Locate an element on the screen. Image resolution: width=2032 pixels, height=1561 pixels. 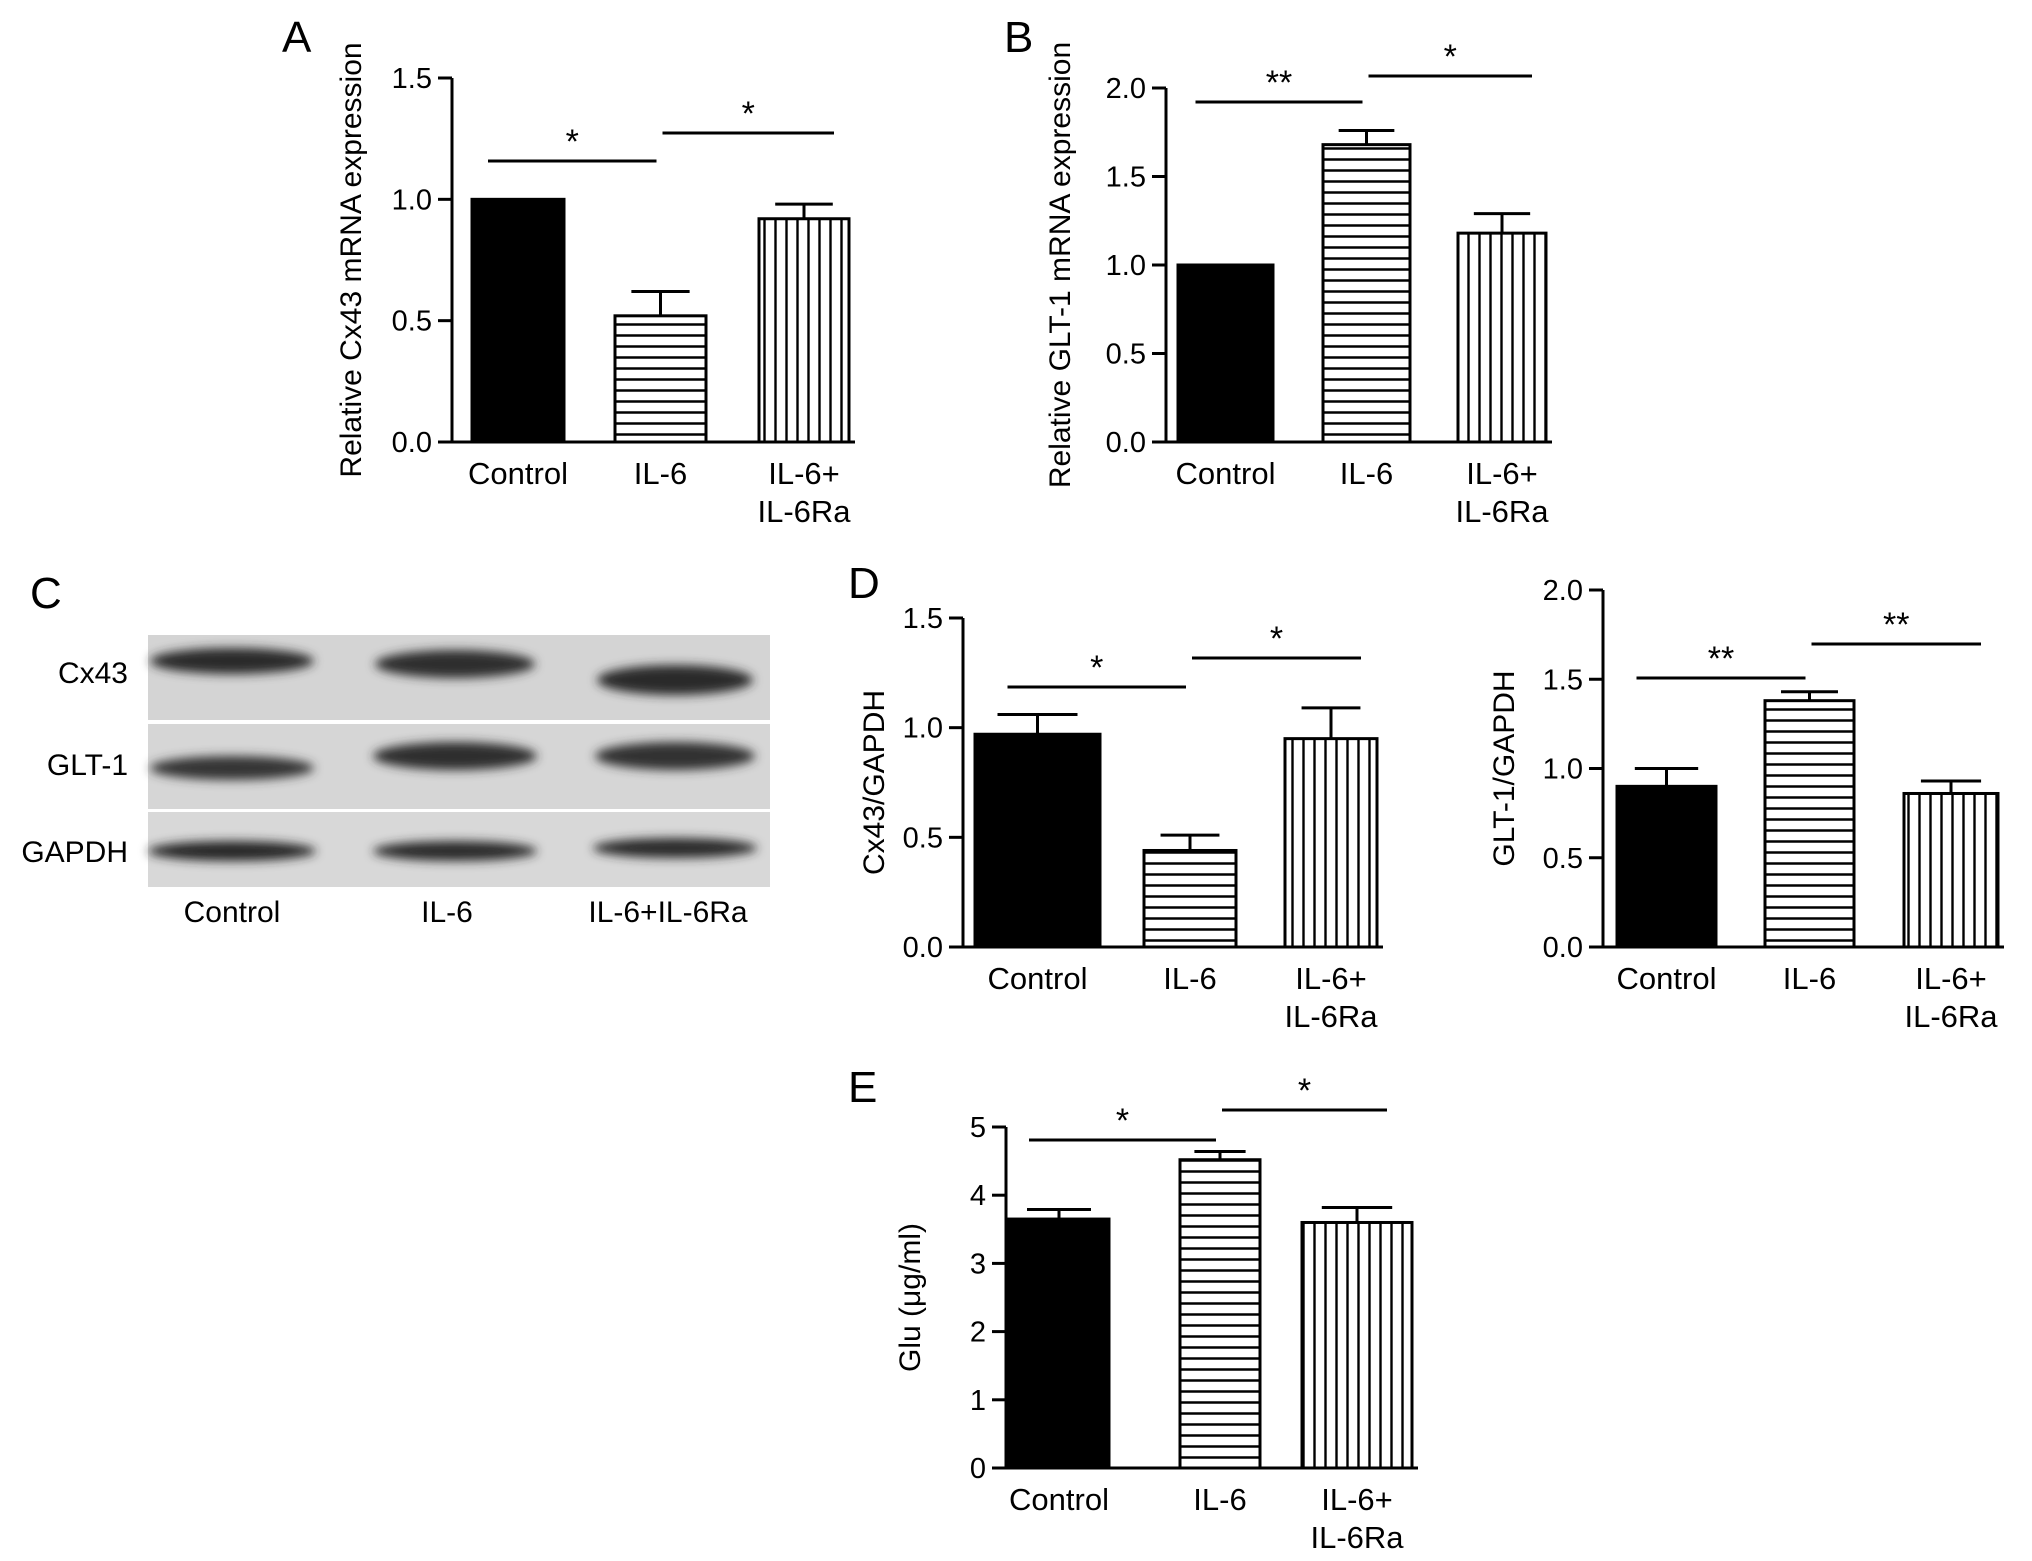
blot-lane-label-il6-il6ra: IL-6+IL-6Ra is located at coordinates (668, 912).